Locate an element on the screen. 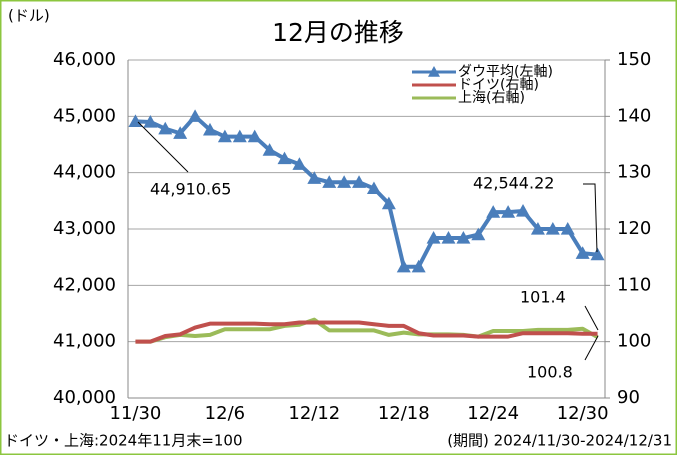 The width and height of the screenshot is (677, 455). x-tick-label: 11/30 is located at coordinates (136, 413).